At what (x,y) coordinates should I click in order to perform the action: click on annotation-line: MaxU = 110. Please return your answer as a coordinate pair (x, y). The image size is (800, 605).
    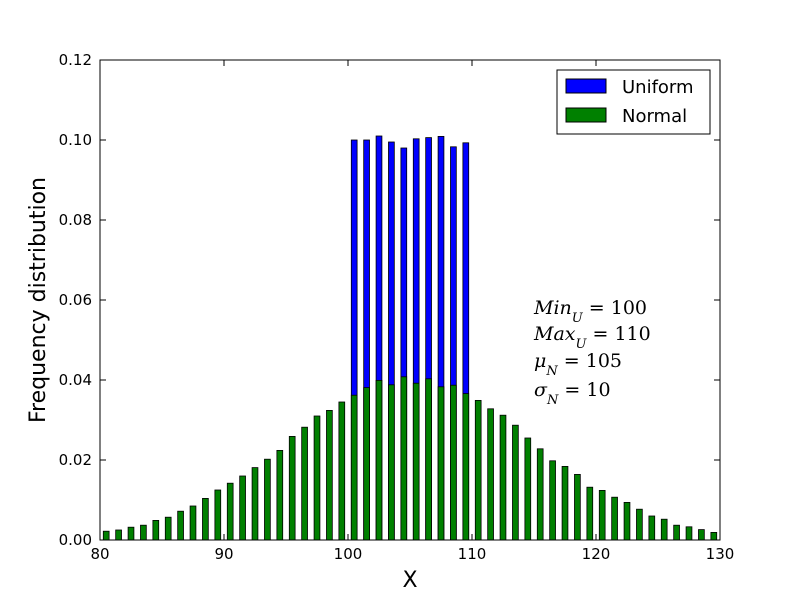
    Looking at the image, I should click on (592, 337).